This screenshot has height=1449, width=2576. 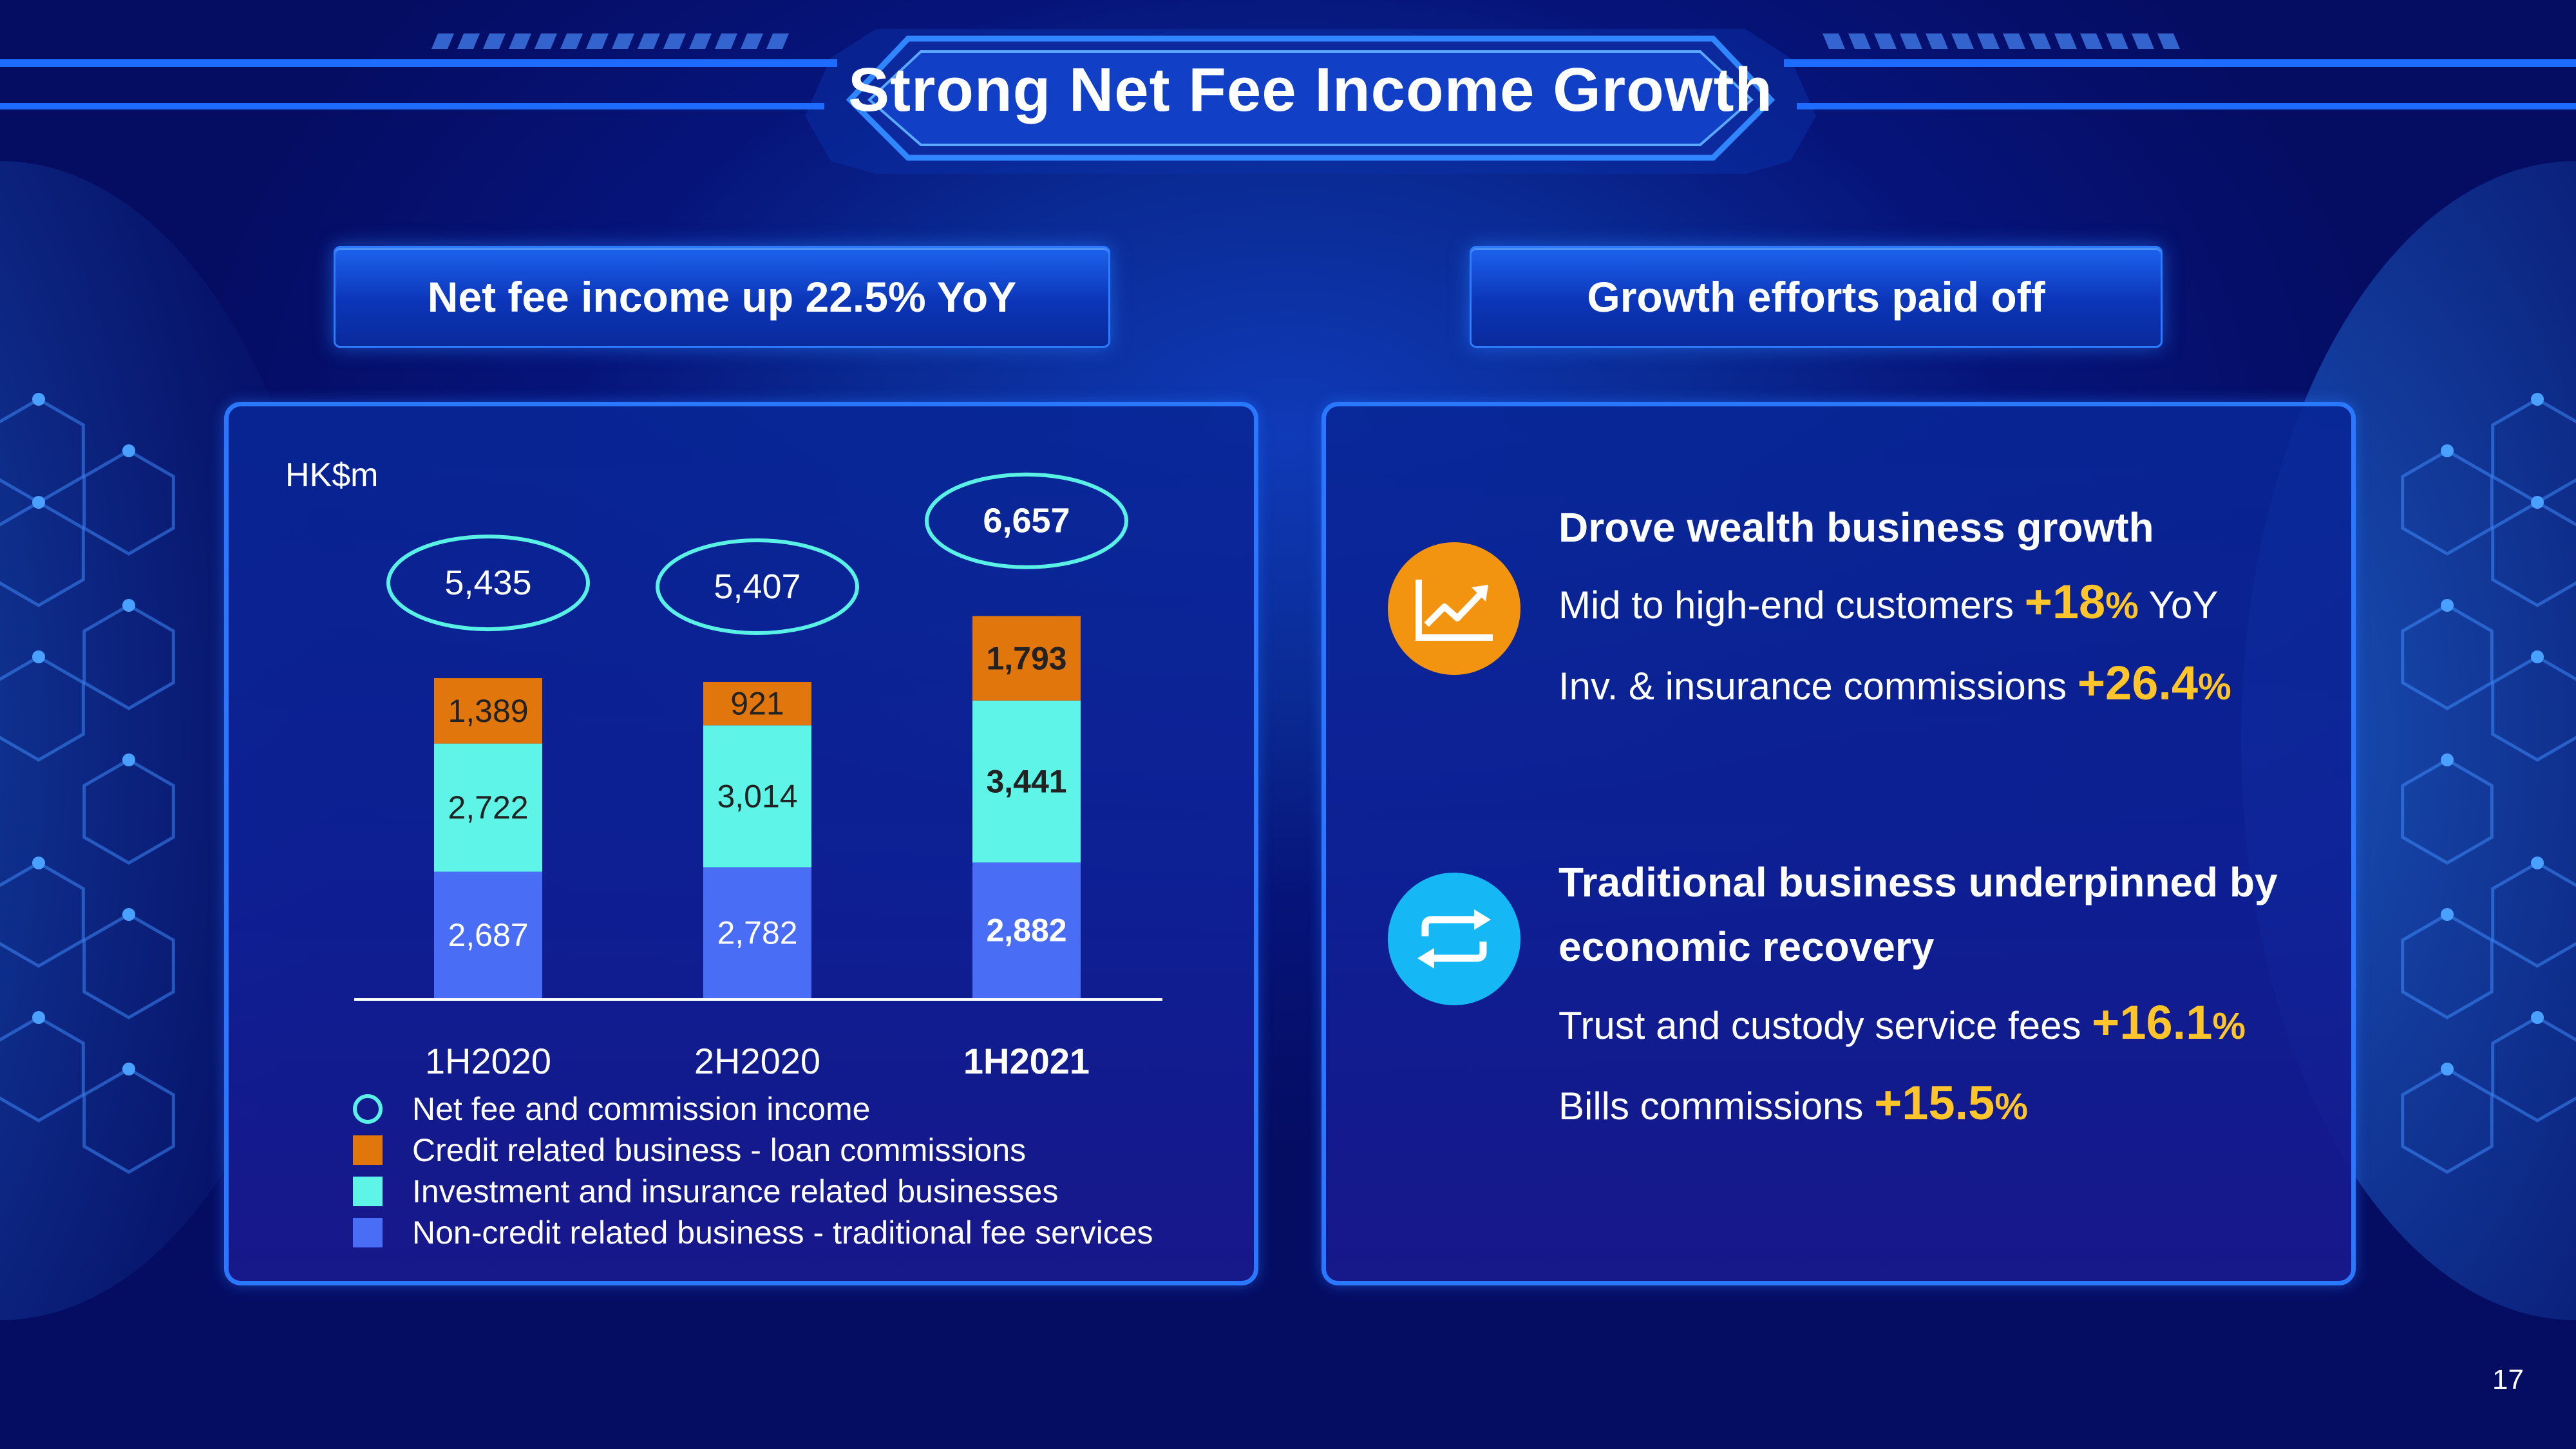 I want to click on highlights-section-header: Growth efforts paid off, so click(x=1816, y=297).